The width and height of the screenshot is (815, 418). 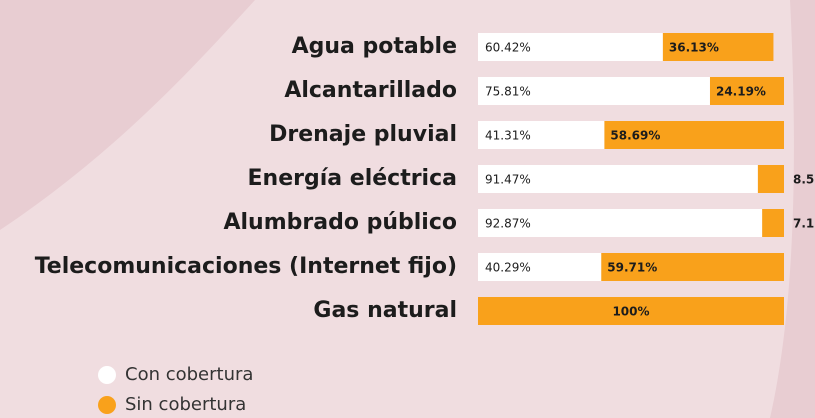 What do you see at coordinates (635, 136) in the screenshot?
I see `value-label: 58.69%` at bounding box center [635, 136].